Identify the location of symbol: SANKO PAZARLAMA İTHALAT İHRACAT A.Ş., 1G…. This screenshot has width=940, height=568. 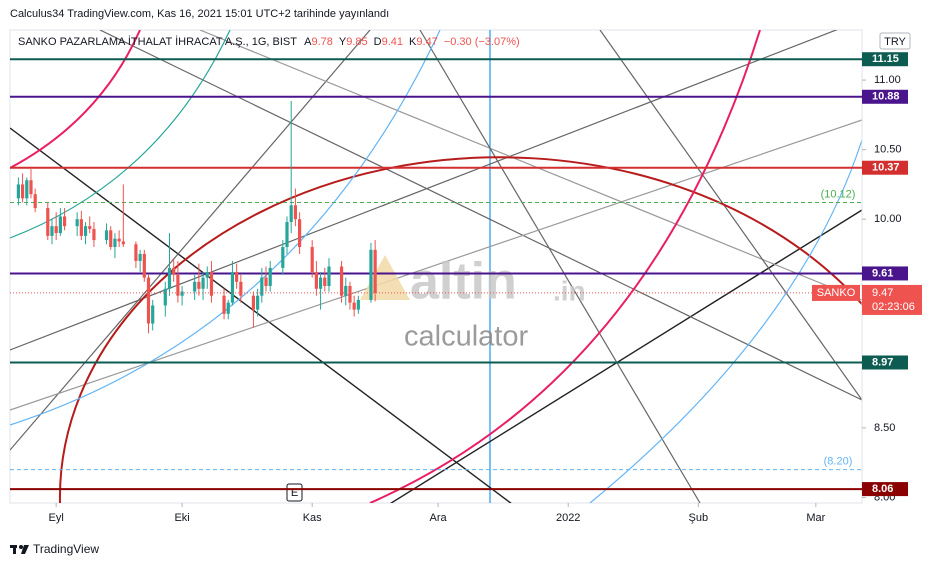
(157, 41).